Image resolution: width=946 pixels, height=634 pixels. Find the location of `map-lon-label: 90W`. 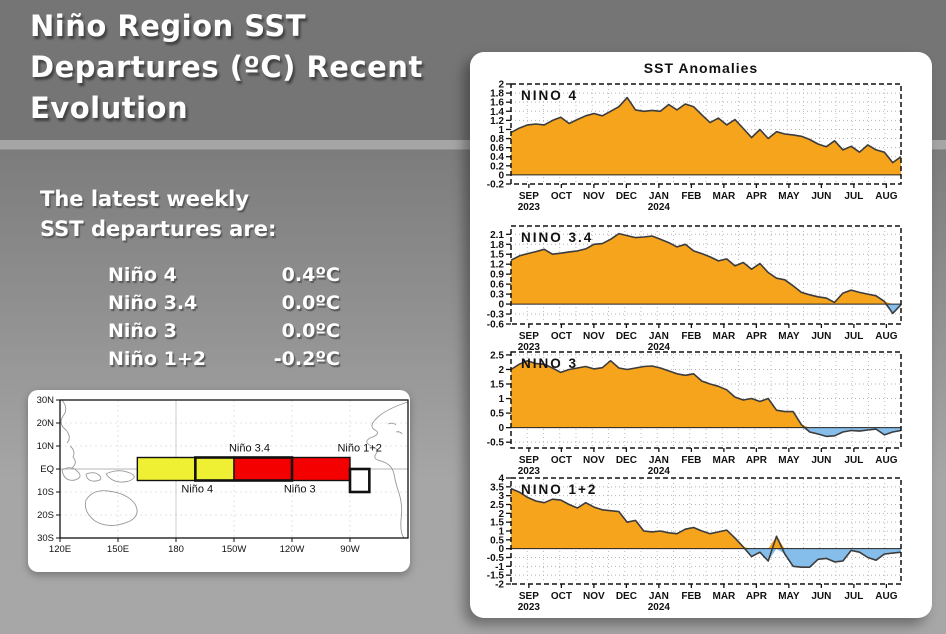

map-lon-label: 90W is located at coordinates (350, 549).